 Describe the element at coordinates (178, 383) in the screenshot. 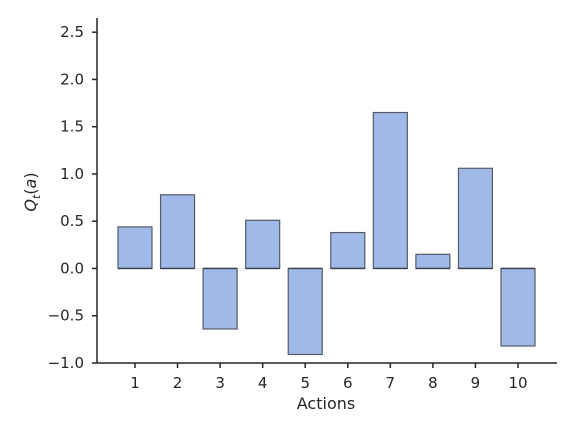

I see `x-tick-label: 2` at that location.